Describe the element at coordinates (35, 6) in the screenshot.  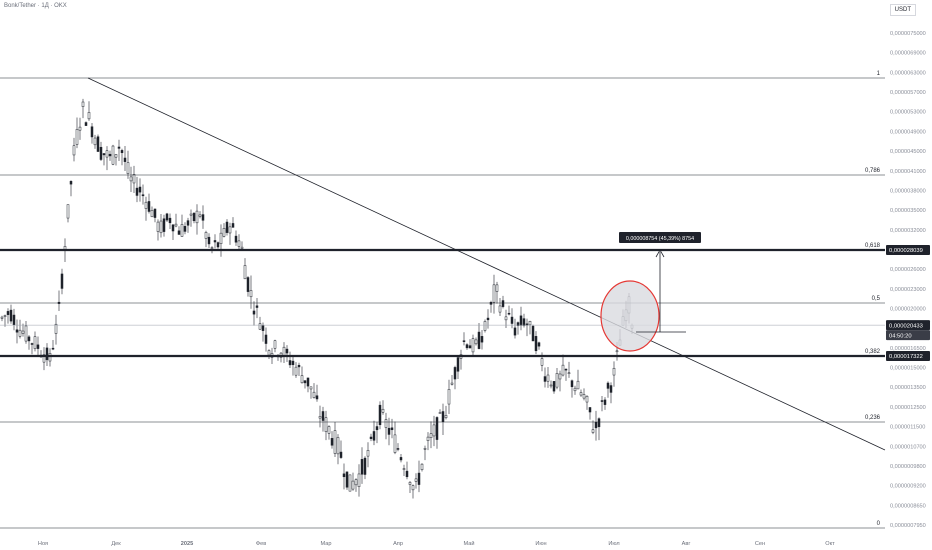
I see `chart-title: Bonk/Tether · 1Д · OKX` at that location.